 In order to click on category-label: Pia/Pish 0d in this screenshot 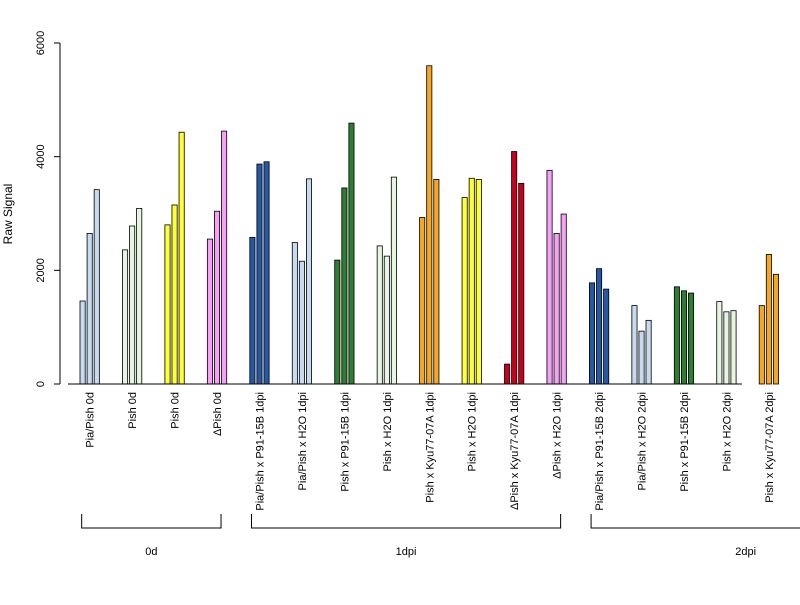, I will do `click(91, 420)`.